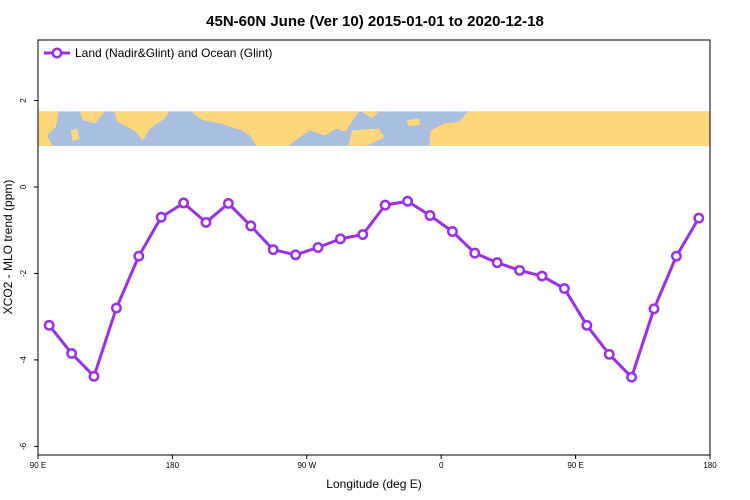  Describe the element at coordinates (57, 53) in the screenshot. I see `legend-marker` at that location.